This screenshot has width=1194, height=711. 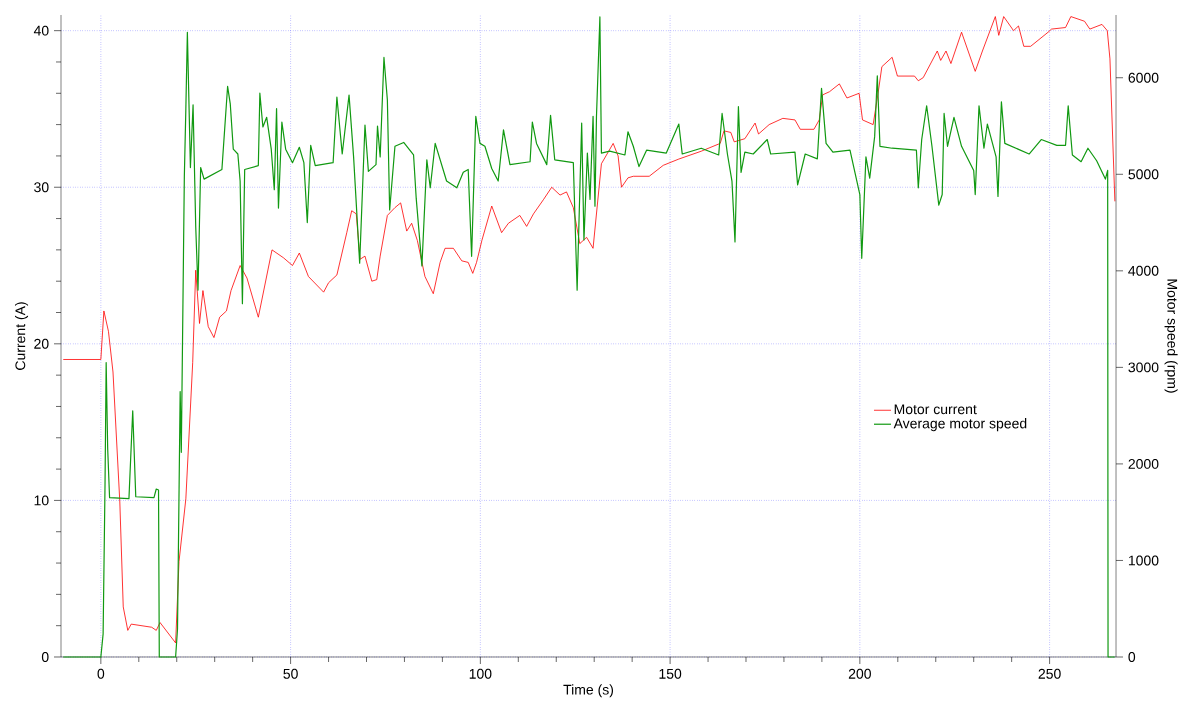 What do you see at coordinates (41, 500) in the screenshot?
I see `y-tick-label: 10` at bounding box center [41, 500].